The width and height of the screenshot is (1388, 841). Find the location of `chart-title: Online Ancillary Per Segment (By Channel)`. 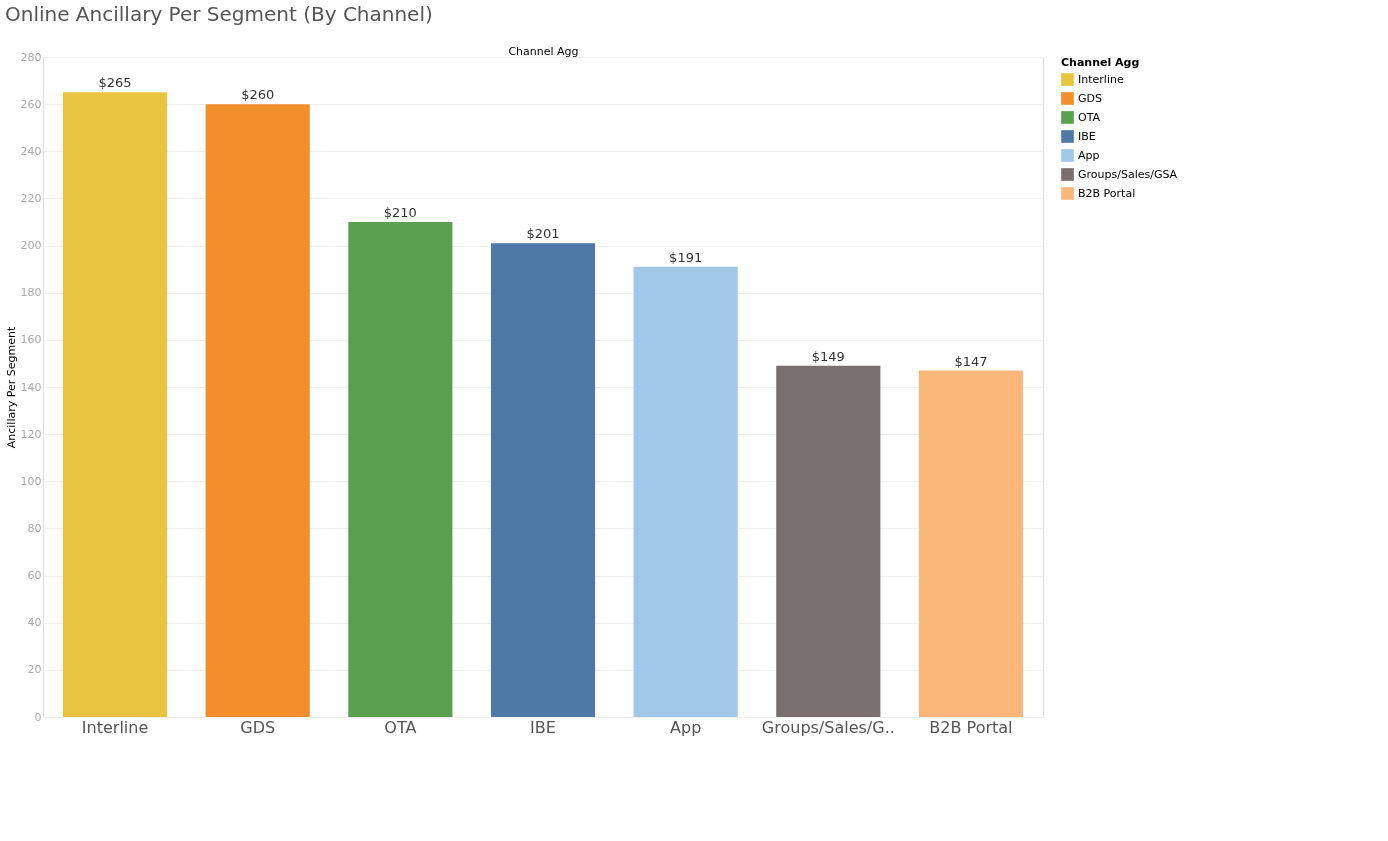

chart-title: Online Ancillary Per Segment (By Channel) is located at coordinates (219, 14).